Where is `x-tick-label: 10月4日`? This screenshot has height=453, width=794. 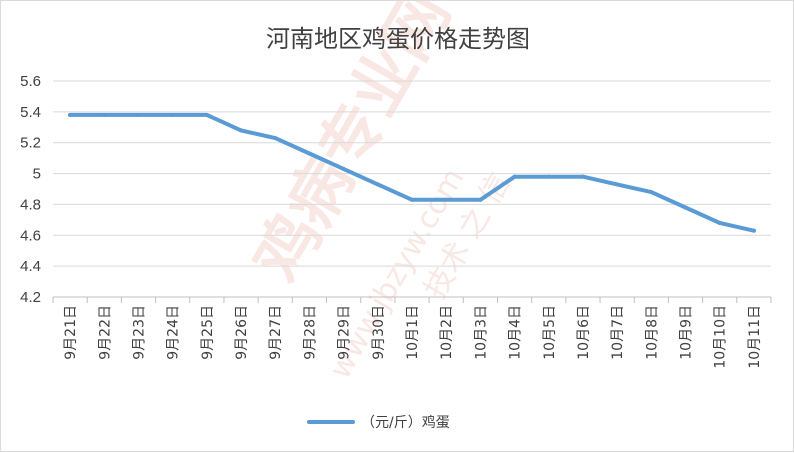 x-tick-label: 10月4日 is located at coordinates (516, 332).